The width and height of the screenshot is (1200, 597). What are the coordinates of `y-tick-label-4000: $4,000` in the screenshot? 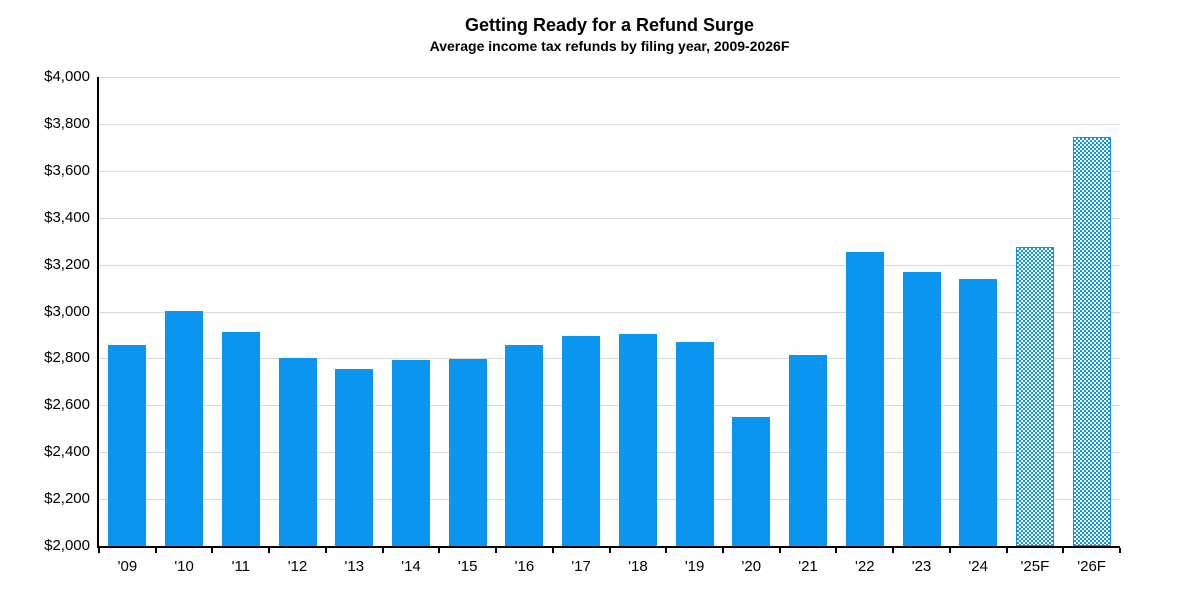 It's located at (67, 76).